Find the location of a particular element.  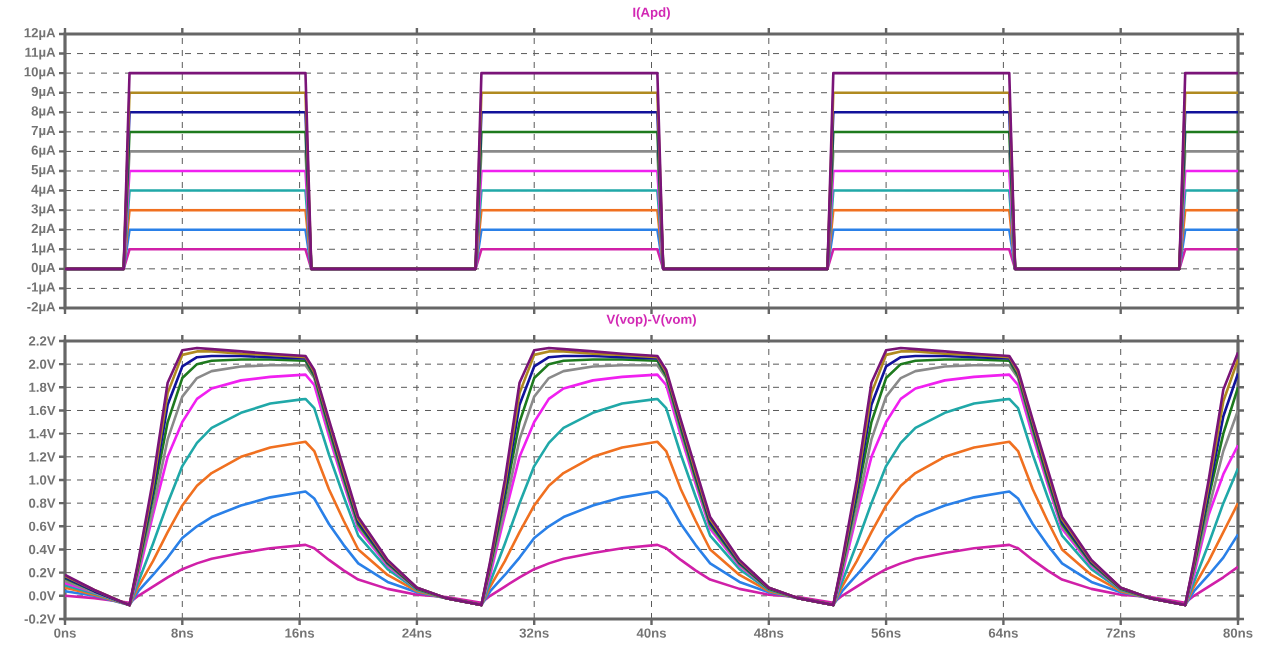

y-tick-label: 12µA is located at coordinates (40, 34).